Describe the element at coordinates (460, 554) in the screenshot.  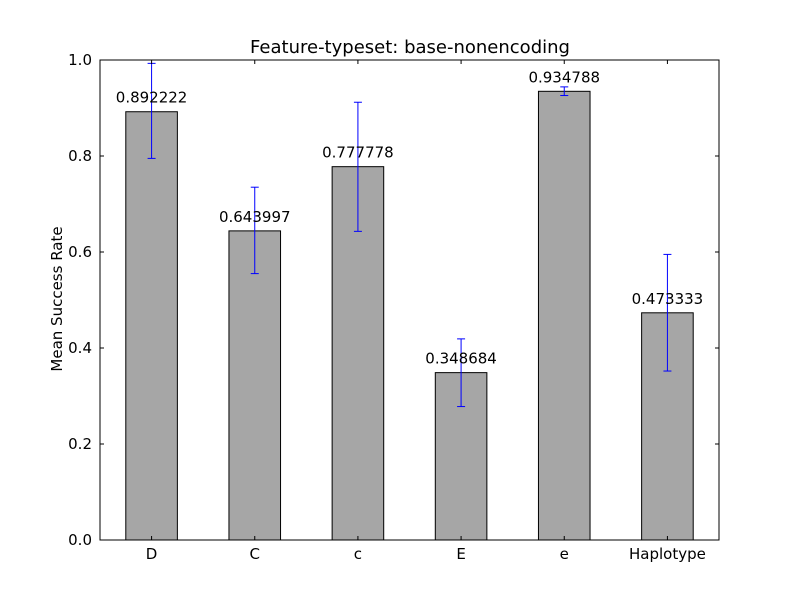
I see `x-tick-label: E` at that location.